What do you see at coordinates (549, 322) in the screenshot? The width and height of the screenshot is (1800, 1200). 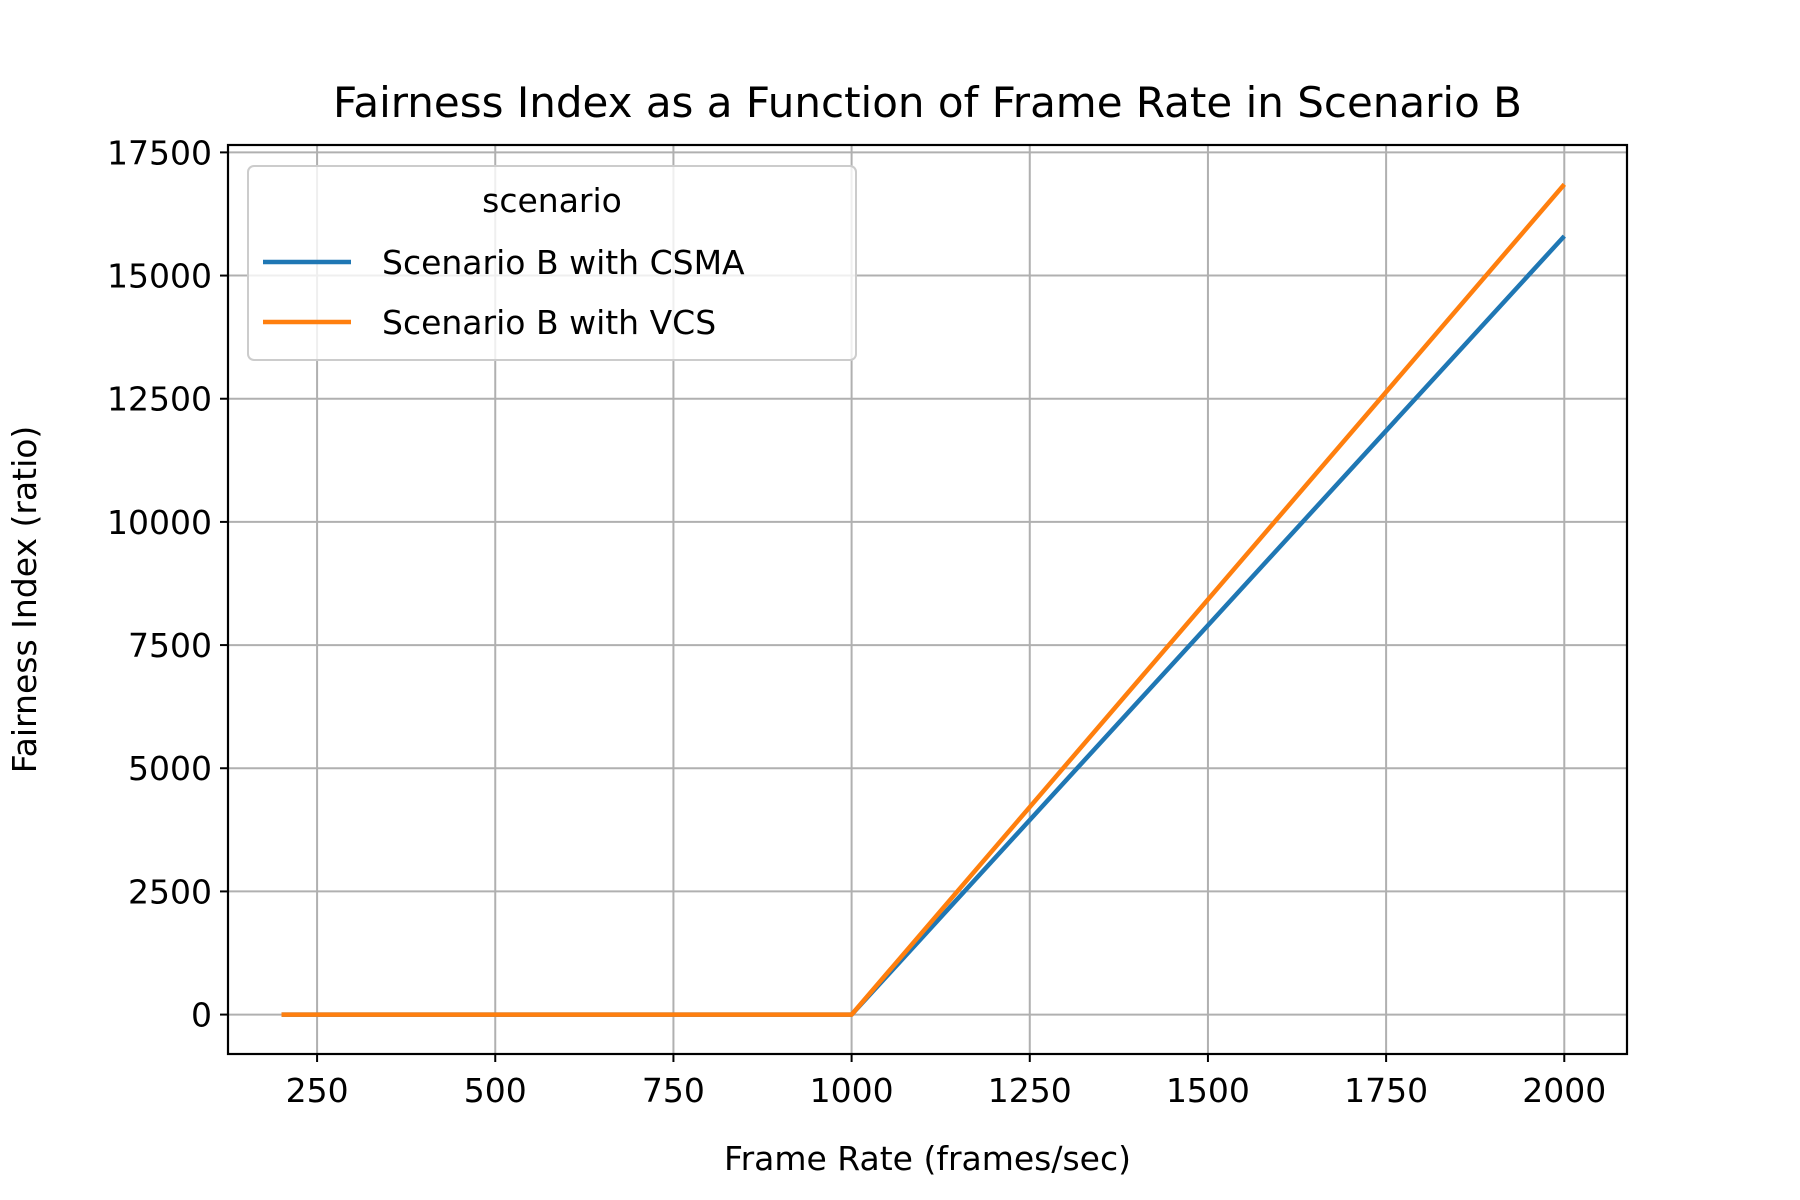 I see `legend-entry-label: Scenario B with VCS` at bounding box center [549, 322].